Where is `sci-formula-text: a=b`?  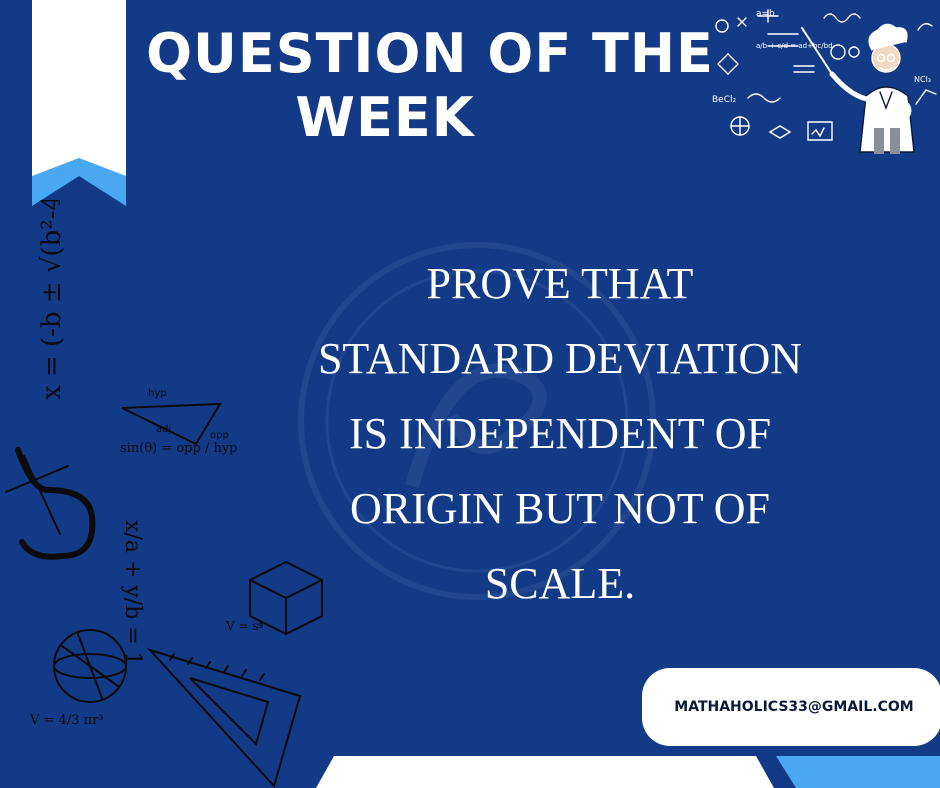
sci-formula-text: a=b is located at coordinates (765, 14).